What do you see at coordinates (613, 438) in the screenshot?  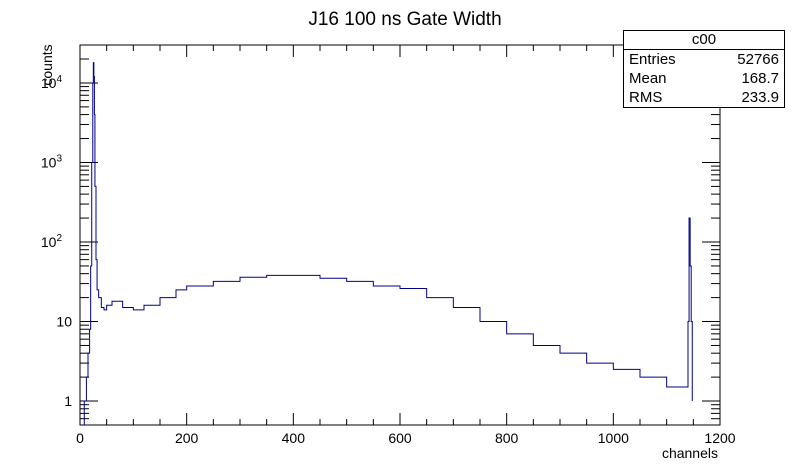 I see `x-tick-label-5: 1000` at bounding box center [613, 438].